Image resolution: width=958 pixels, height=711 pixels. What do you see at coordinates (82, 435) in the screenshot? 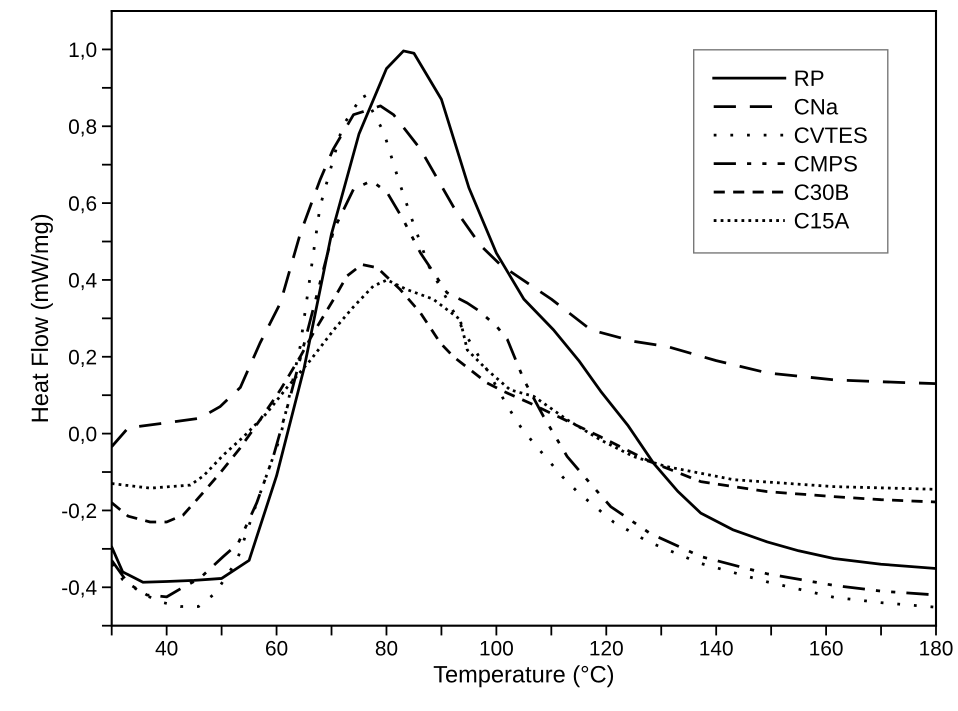
I see `y-tick-label: 0,0` at bounding box center [82, 435].